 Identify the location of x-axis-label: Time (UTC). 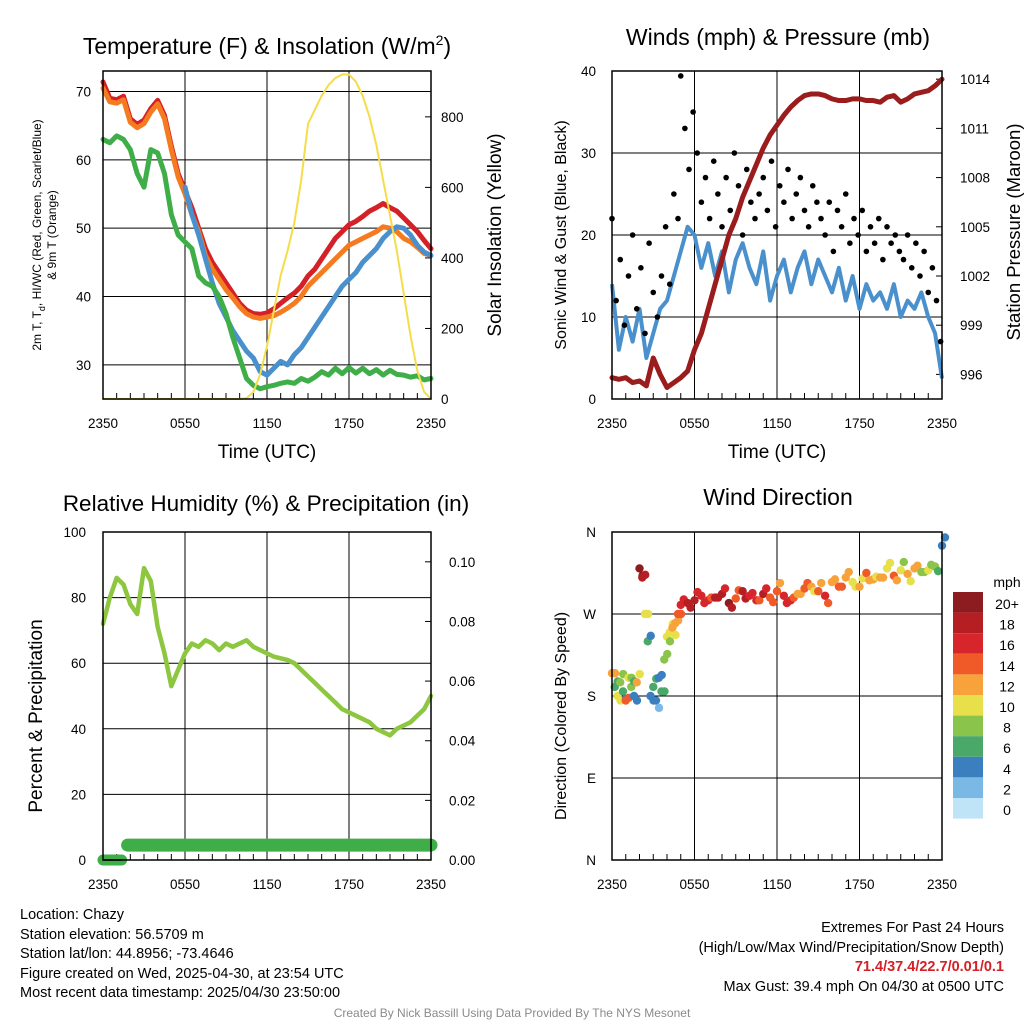
(777, 452).